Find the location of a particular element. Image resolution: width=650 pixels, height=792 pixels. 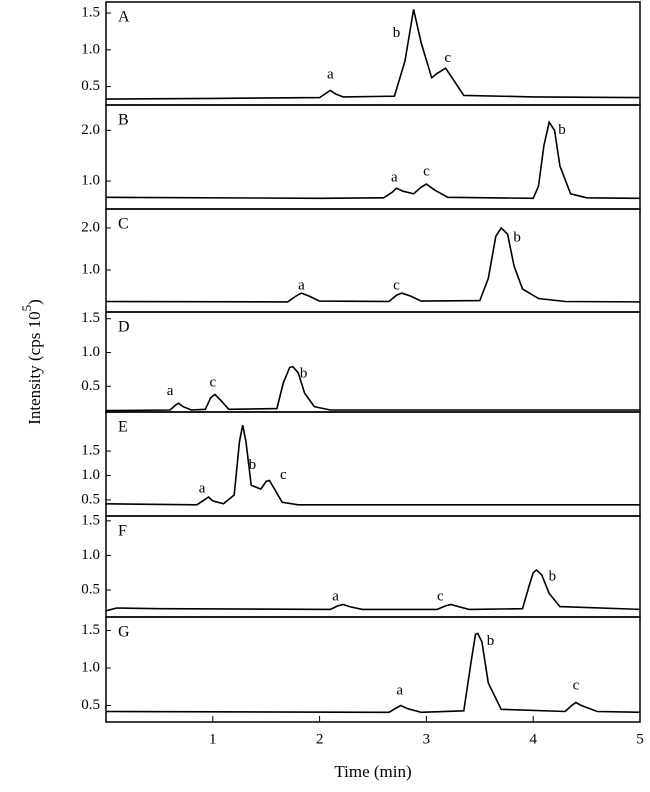

panel-title: C is located at coordinates (123, 224).